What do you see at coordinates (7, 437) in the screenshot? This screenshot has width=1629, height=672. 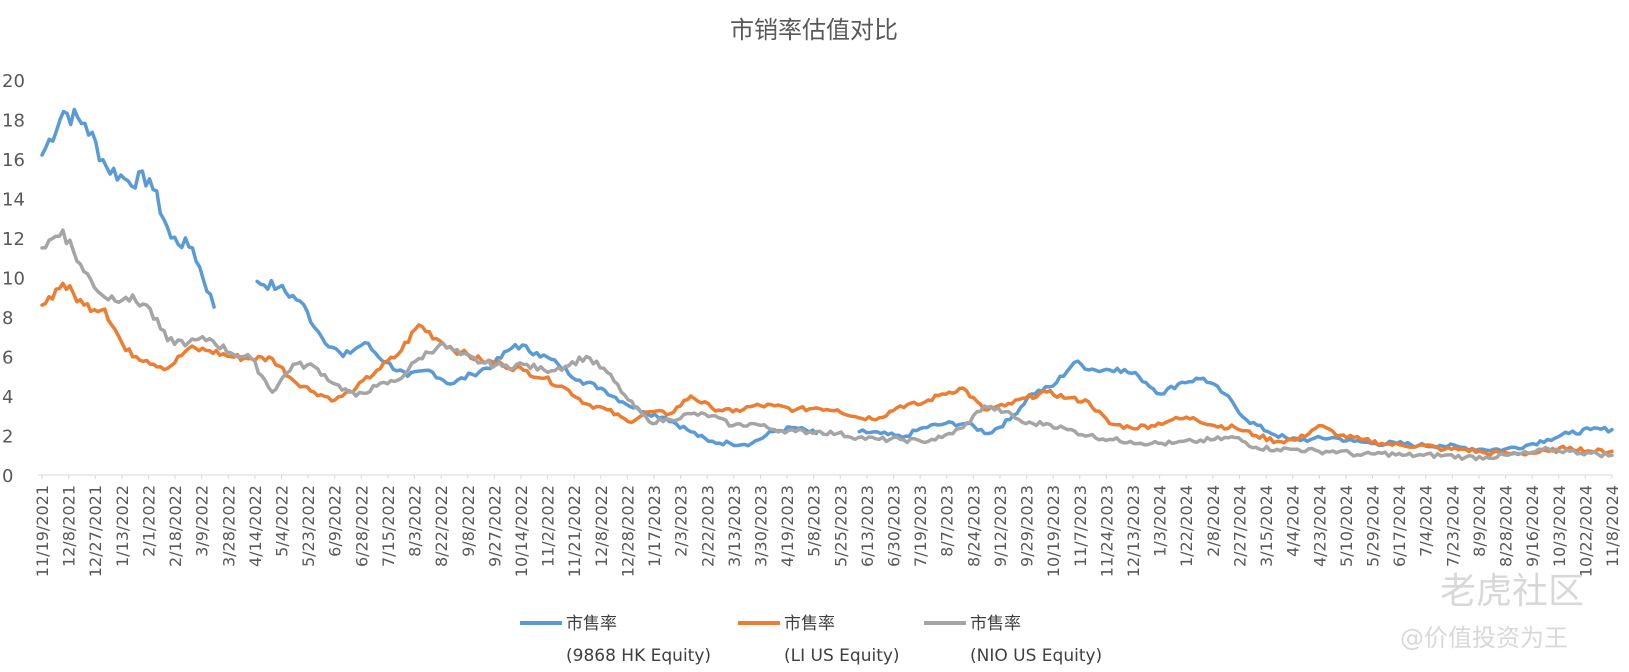 I see `y-tick-label: 2` at bounding box center [7, 437].